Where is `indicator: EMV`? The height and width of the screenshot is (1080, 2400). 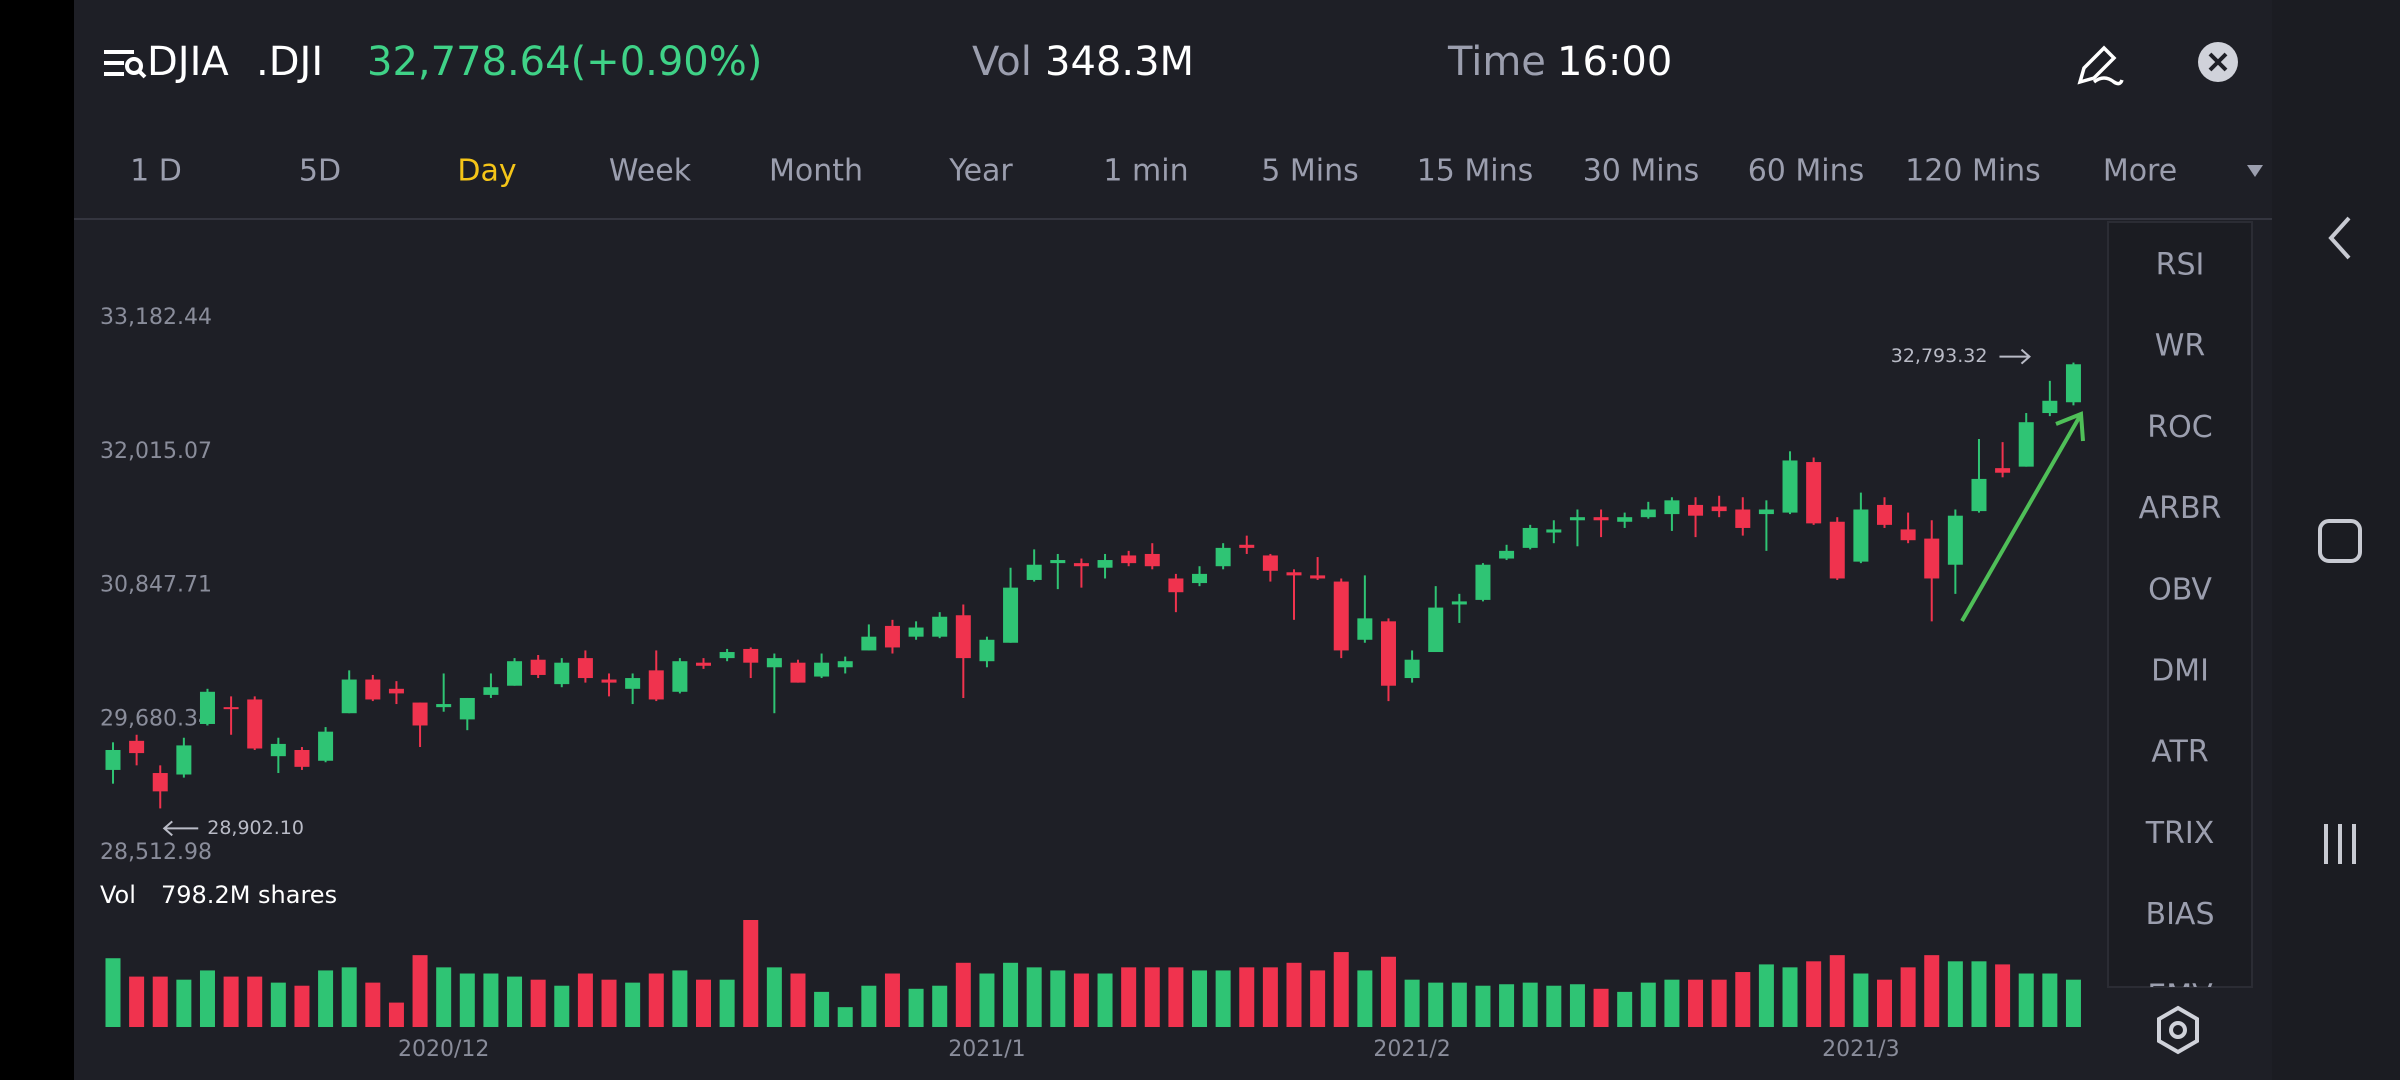 indicator: EMV is located at coordinates (2180, 995).